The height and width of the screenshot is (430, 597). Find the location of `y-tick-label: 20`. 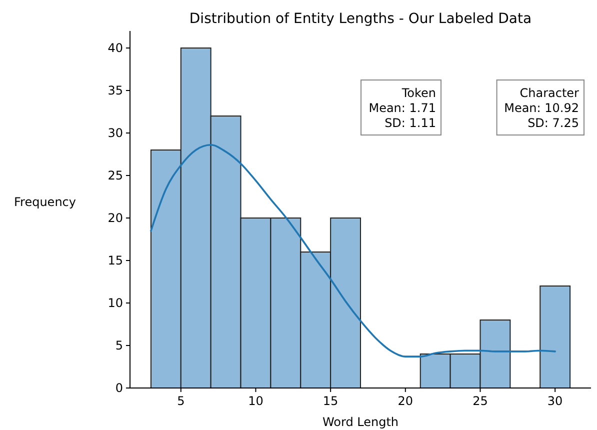

y-tick-label: 20 is located at coordinates (115, 218).